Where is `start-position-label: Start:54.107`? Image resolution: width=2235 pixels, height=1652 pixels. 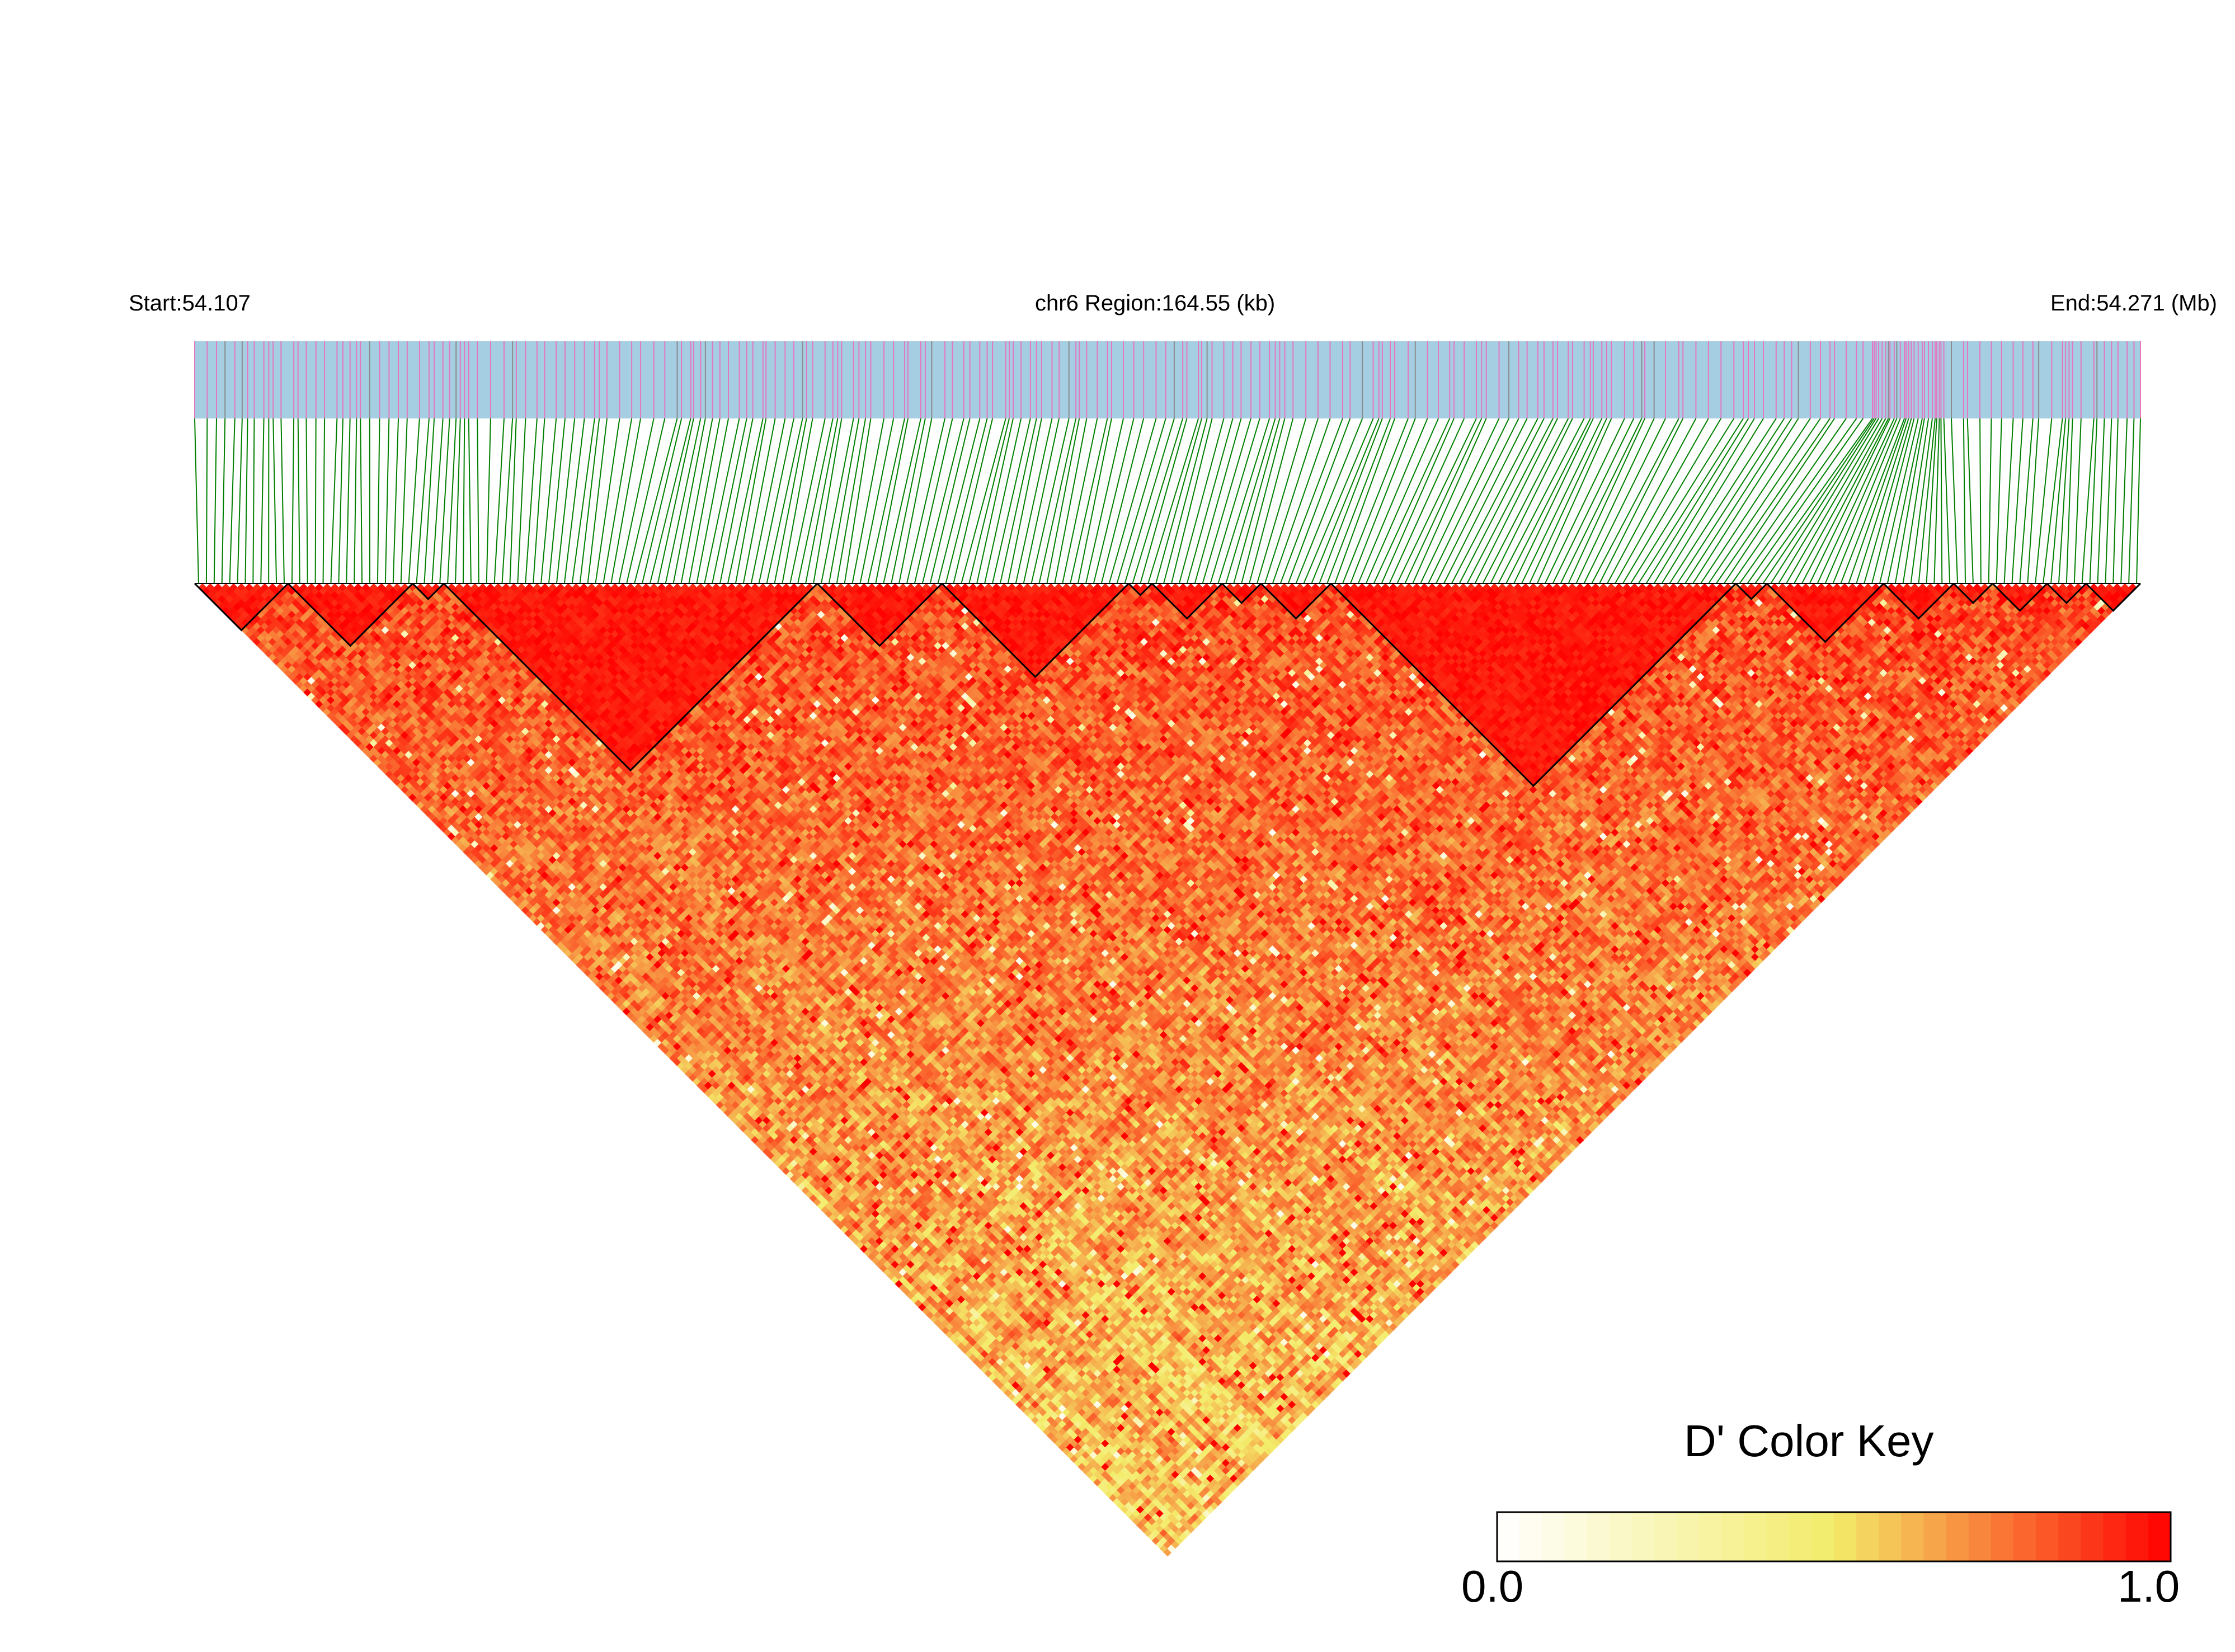
start-position-label: Start:54.107 is located at coordinates (190, 304).